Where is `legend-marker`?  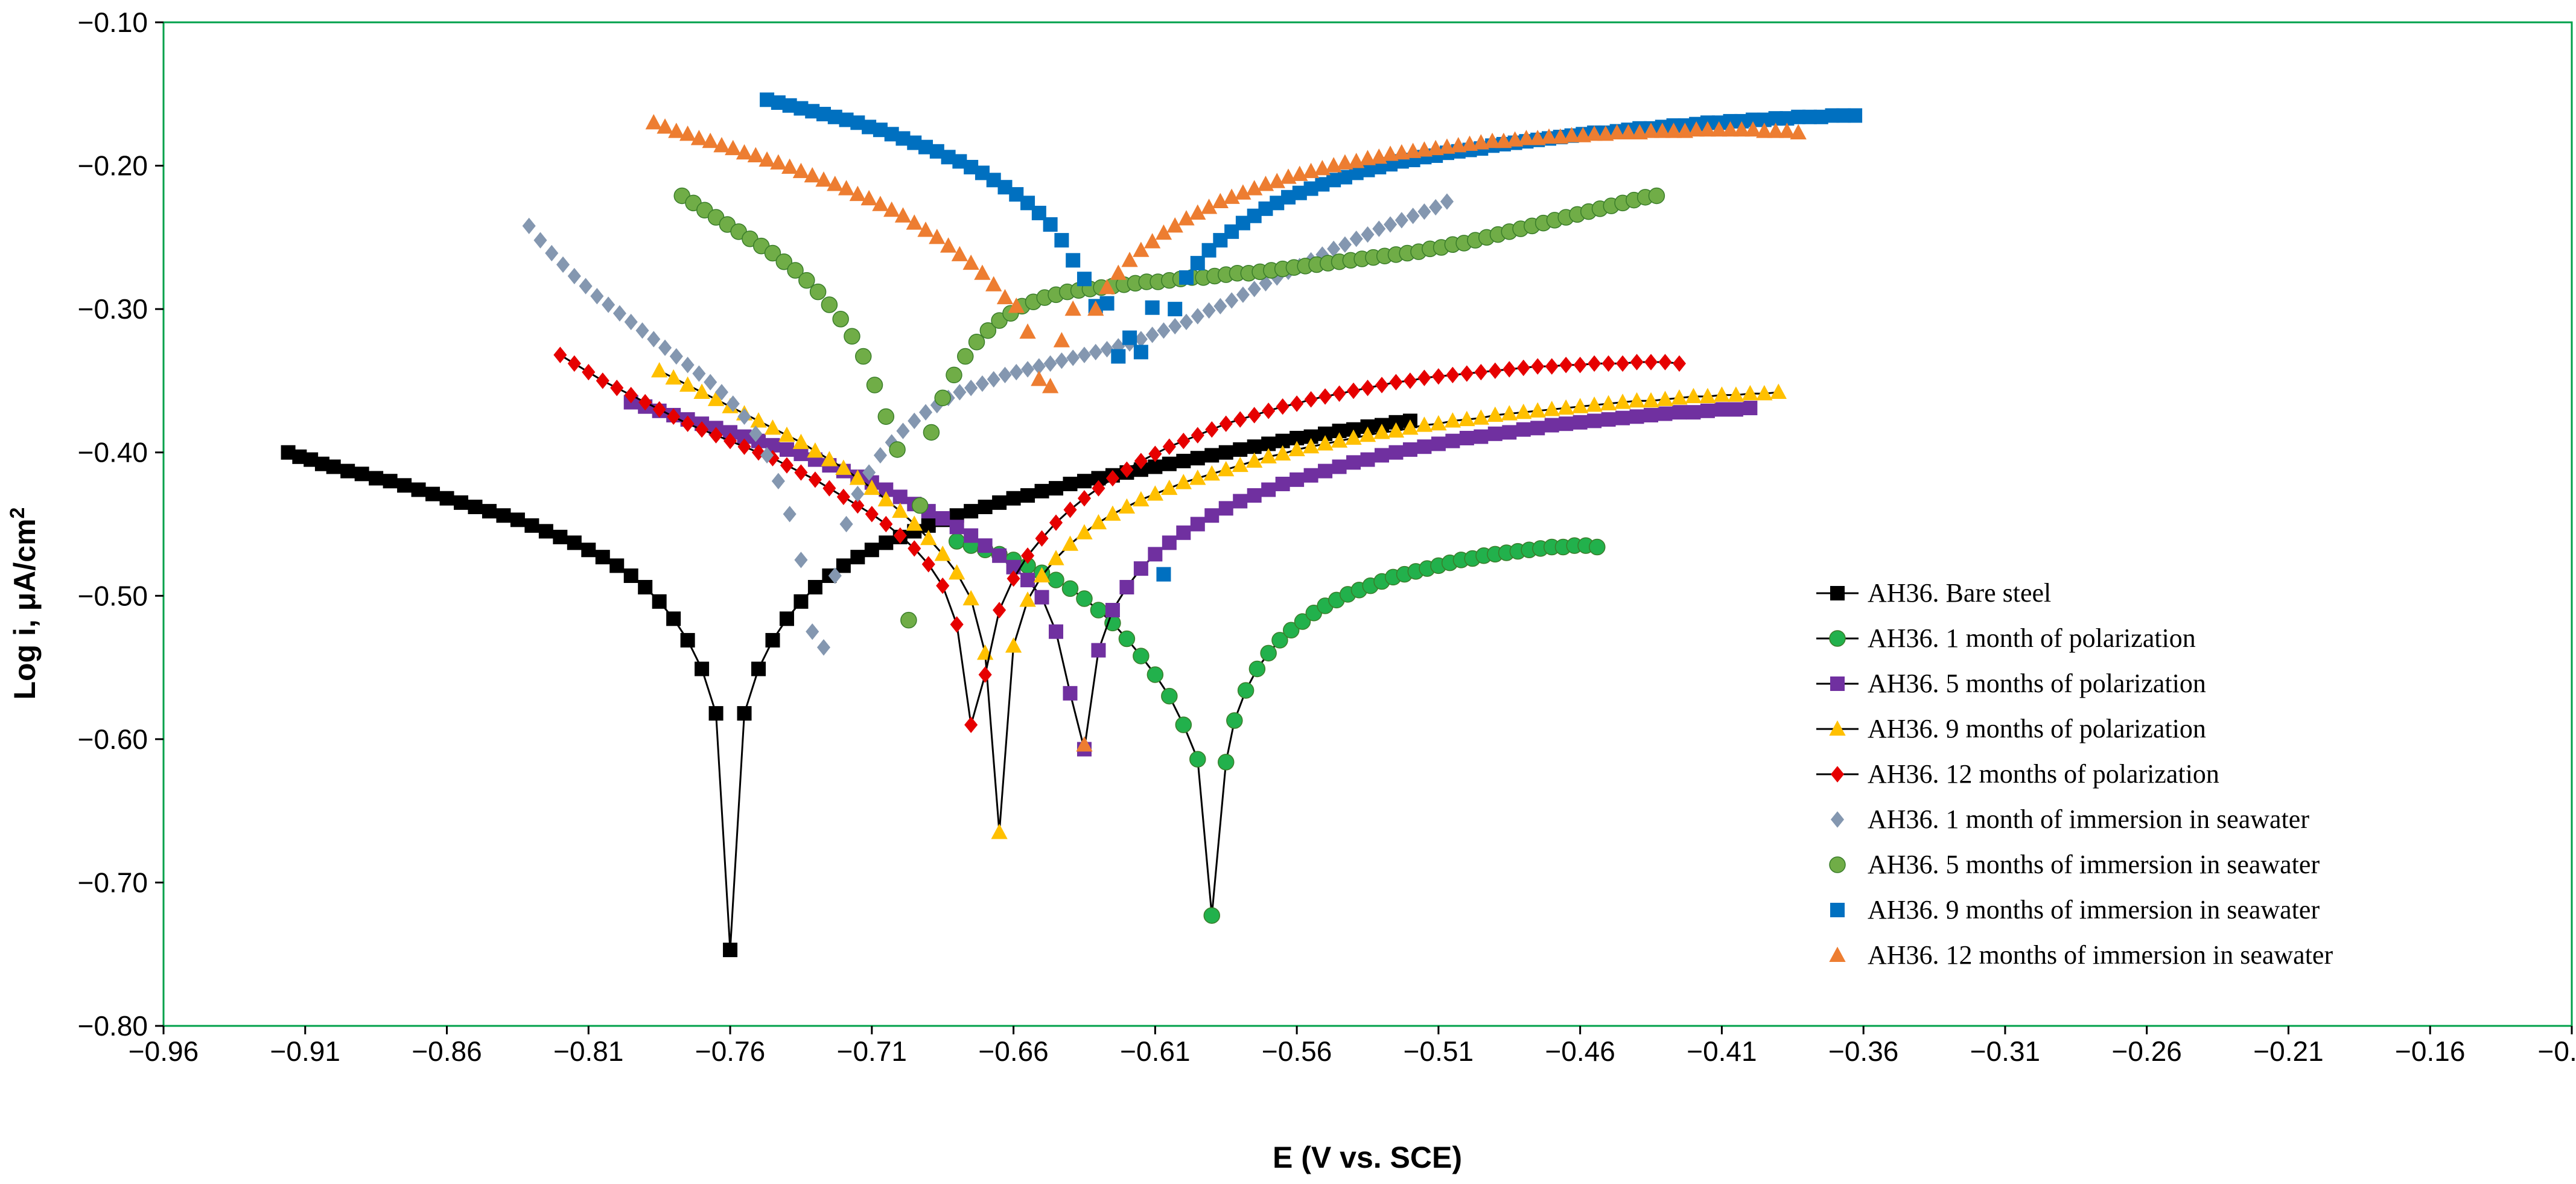 legend-marker is located at coordinates (1838, 864).